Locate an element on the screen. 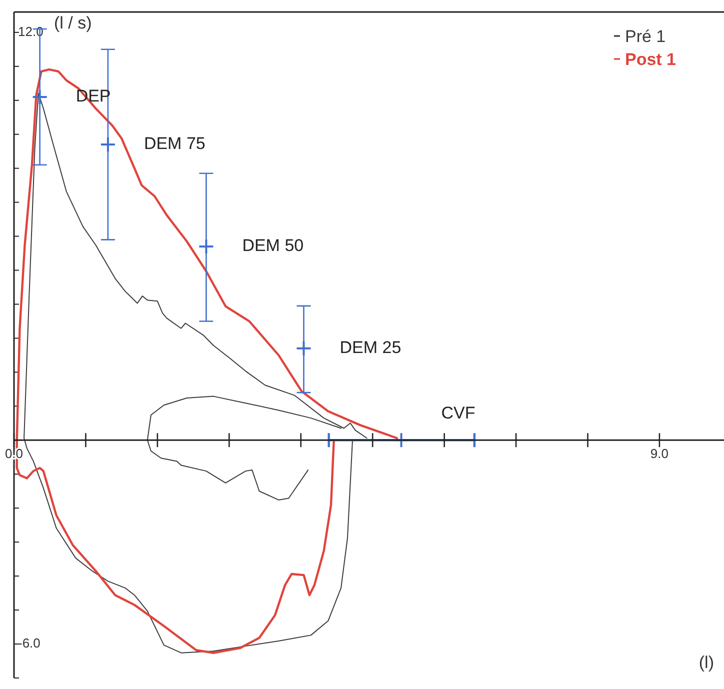 This screenshot has height=689, width=724. legend-label: Pré 1 is located at coordinates (645, 36).